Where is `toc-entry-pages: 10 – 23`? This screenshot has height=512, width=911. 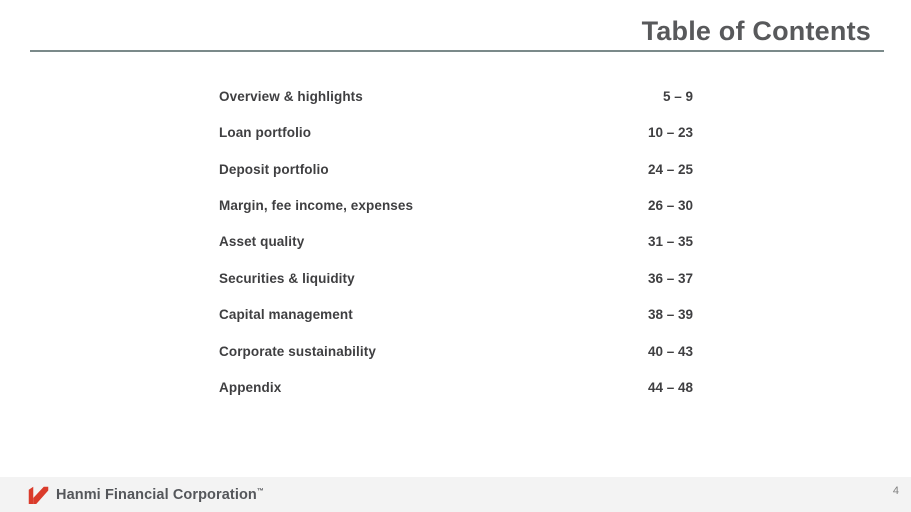 toc-entry-pages: 10 – 23 is located at coordinates (670, 133).